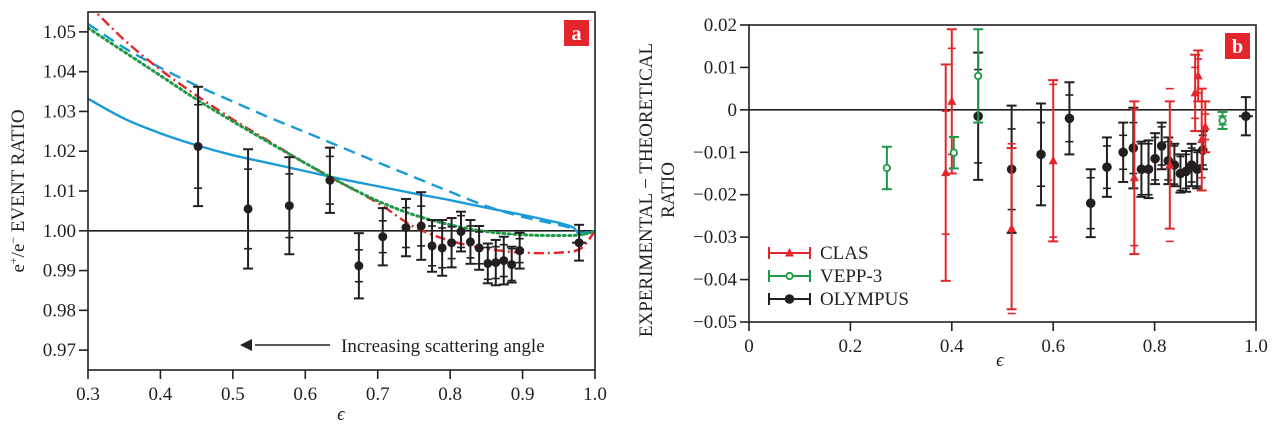 The width and height of the screenshot is (1277, 430). Describe the element at coordinates (59, 32) in the screenshot. I see `panel-a-y-tick-label: 1.05` at that location.